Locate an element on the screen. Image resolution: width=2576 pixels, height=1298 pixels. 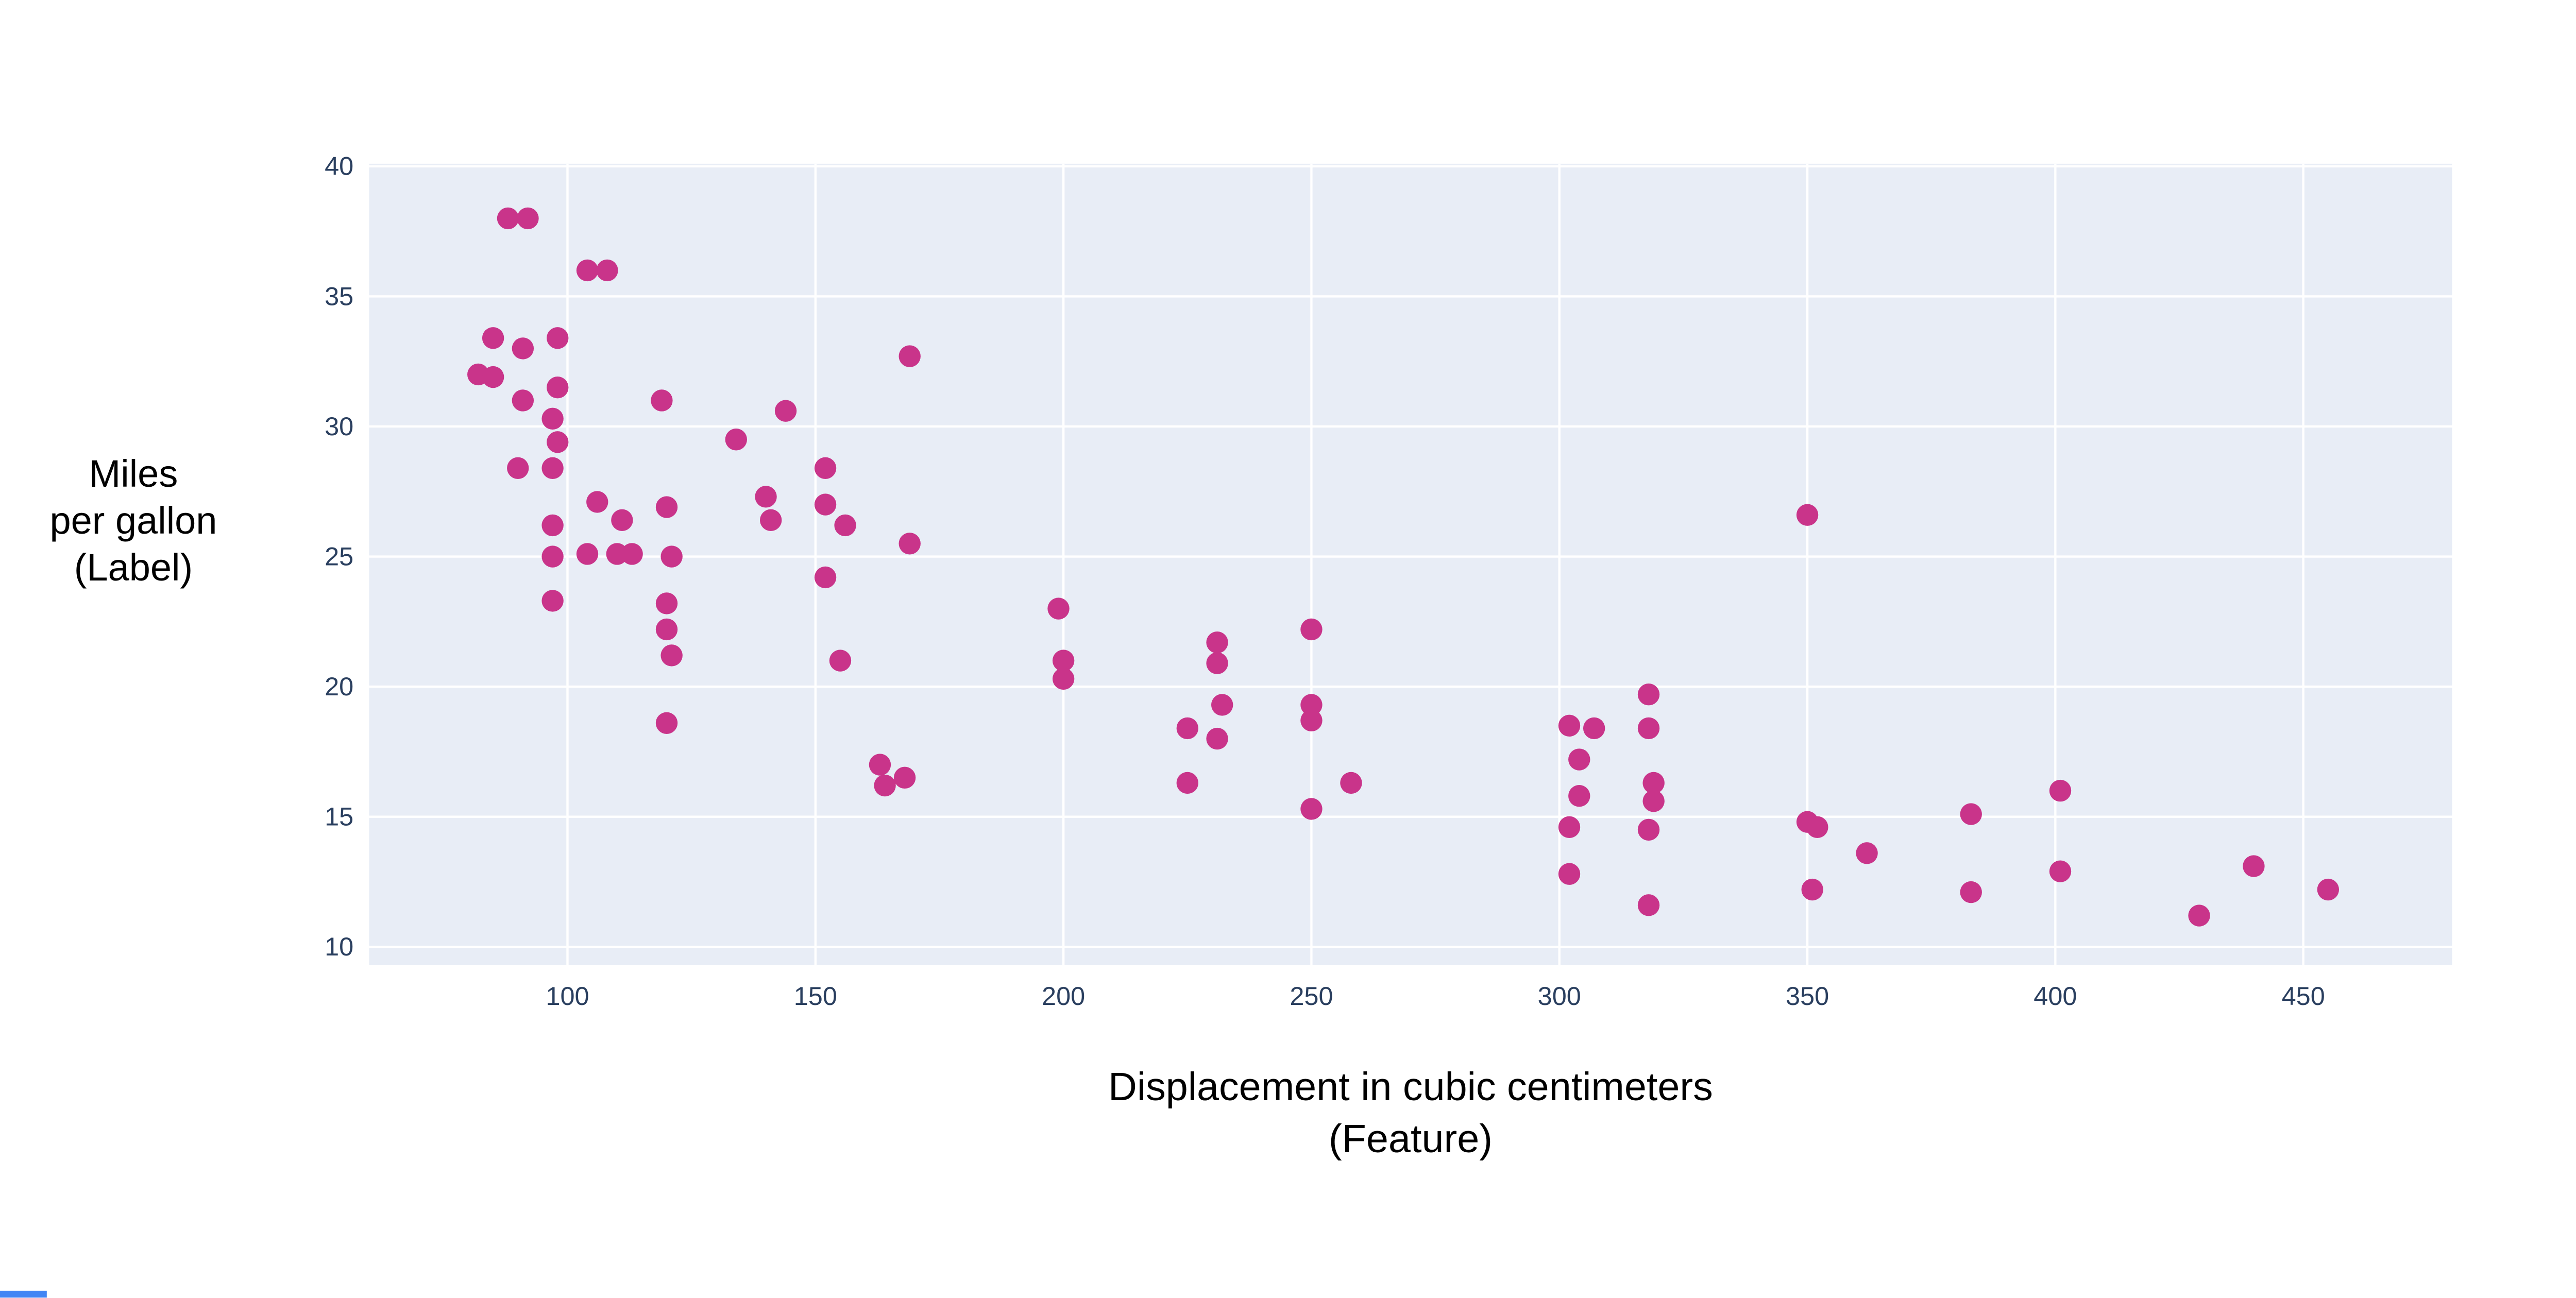
y-axis-title-line-1: Miles is located at coordinates (133, 474).